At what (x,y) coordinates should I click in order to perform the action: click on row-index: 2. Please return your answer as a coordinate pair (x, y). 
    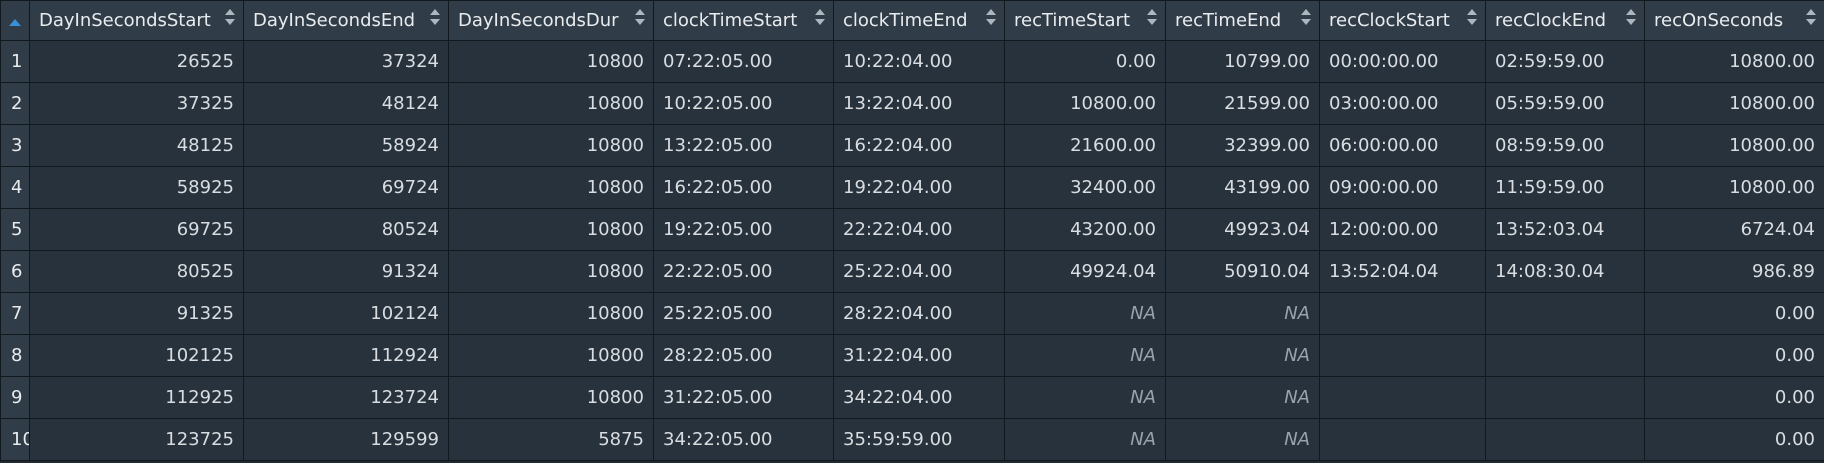
    Looking at the image, I should click on (15, 103).